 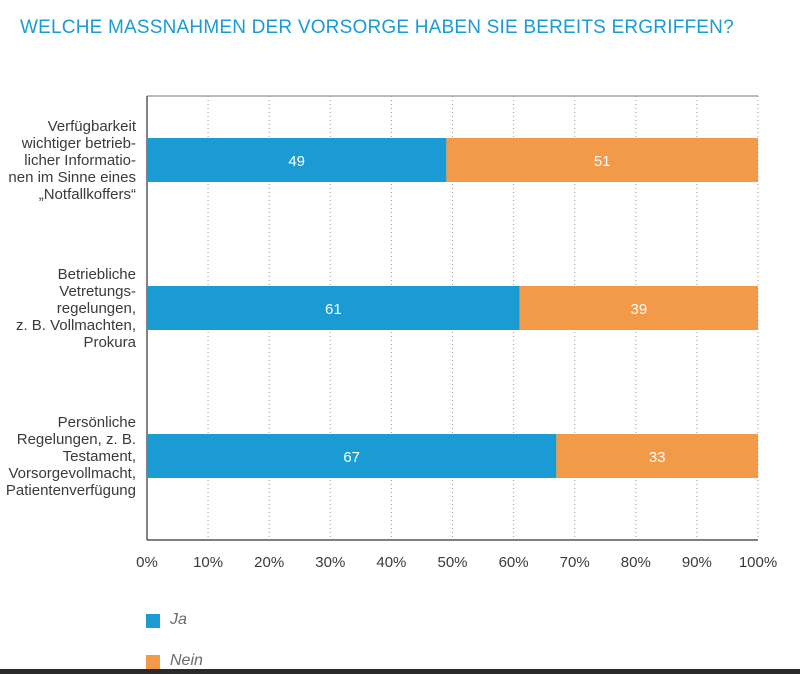 I want to click on category-label-line: Vorsorgevollmacht,, so click(x=72, y=473).